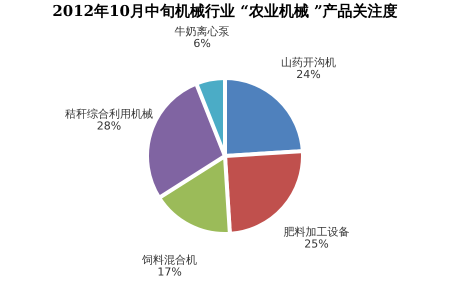 This screenshot has width=450, height=293. I want to click on data-label: 24%, so click(308, 75).